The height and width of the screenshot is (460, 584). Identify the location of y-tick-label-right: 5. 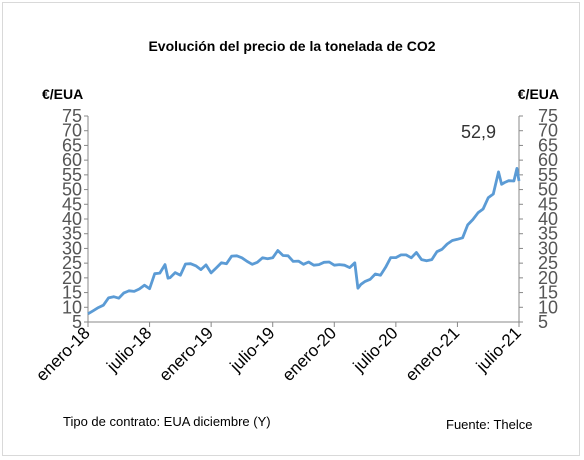
(543, 322).